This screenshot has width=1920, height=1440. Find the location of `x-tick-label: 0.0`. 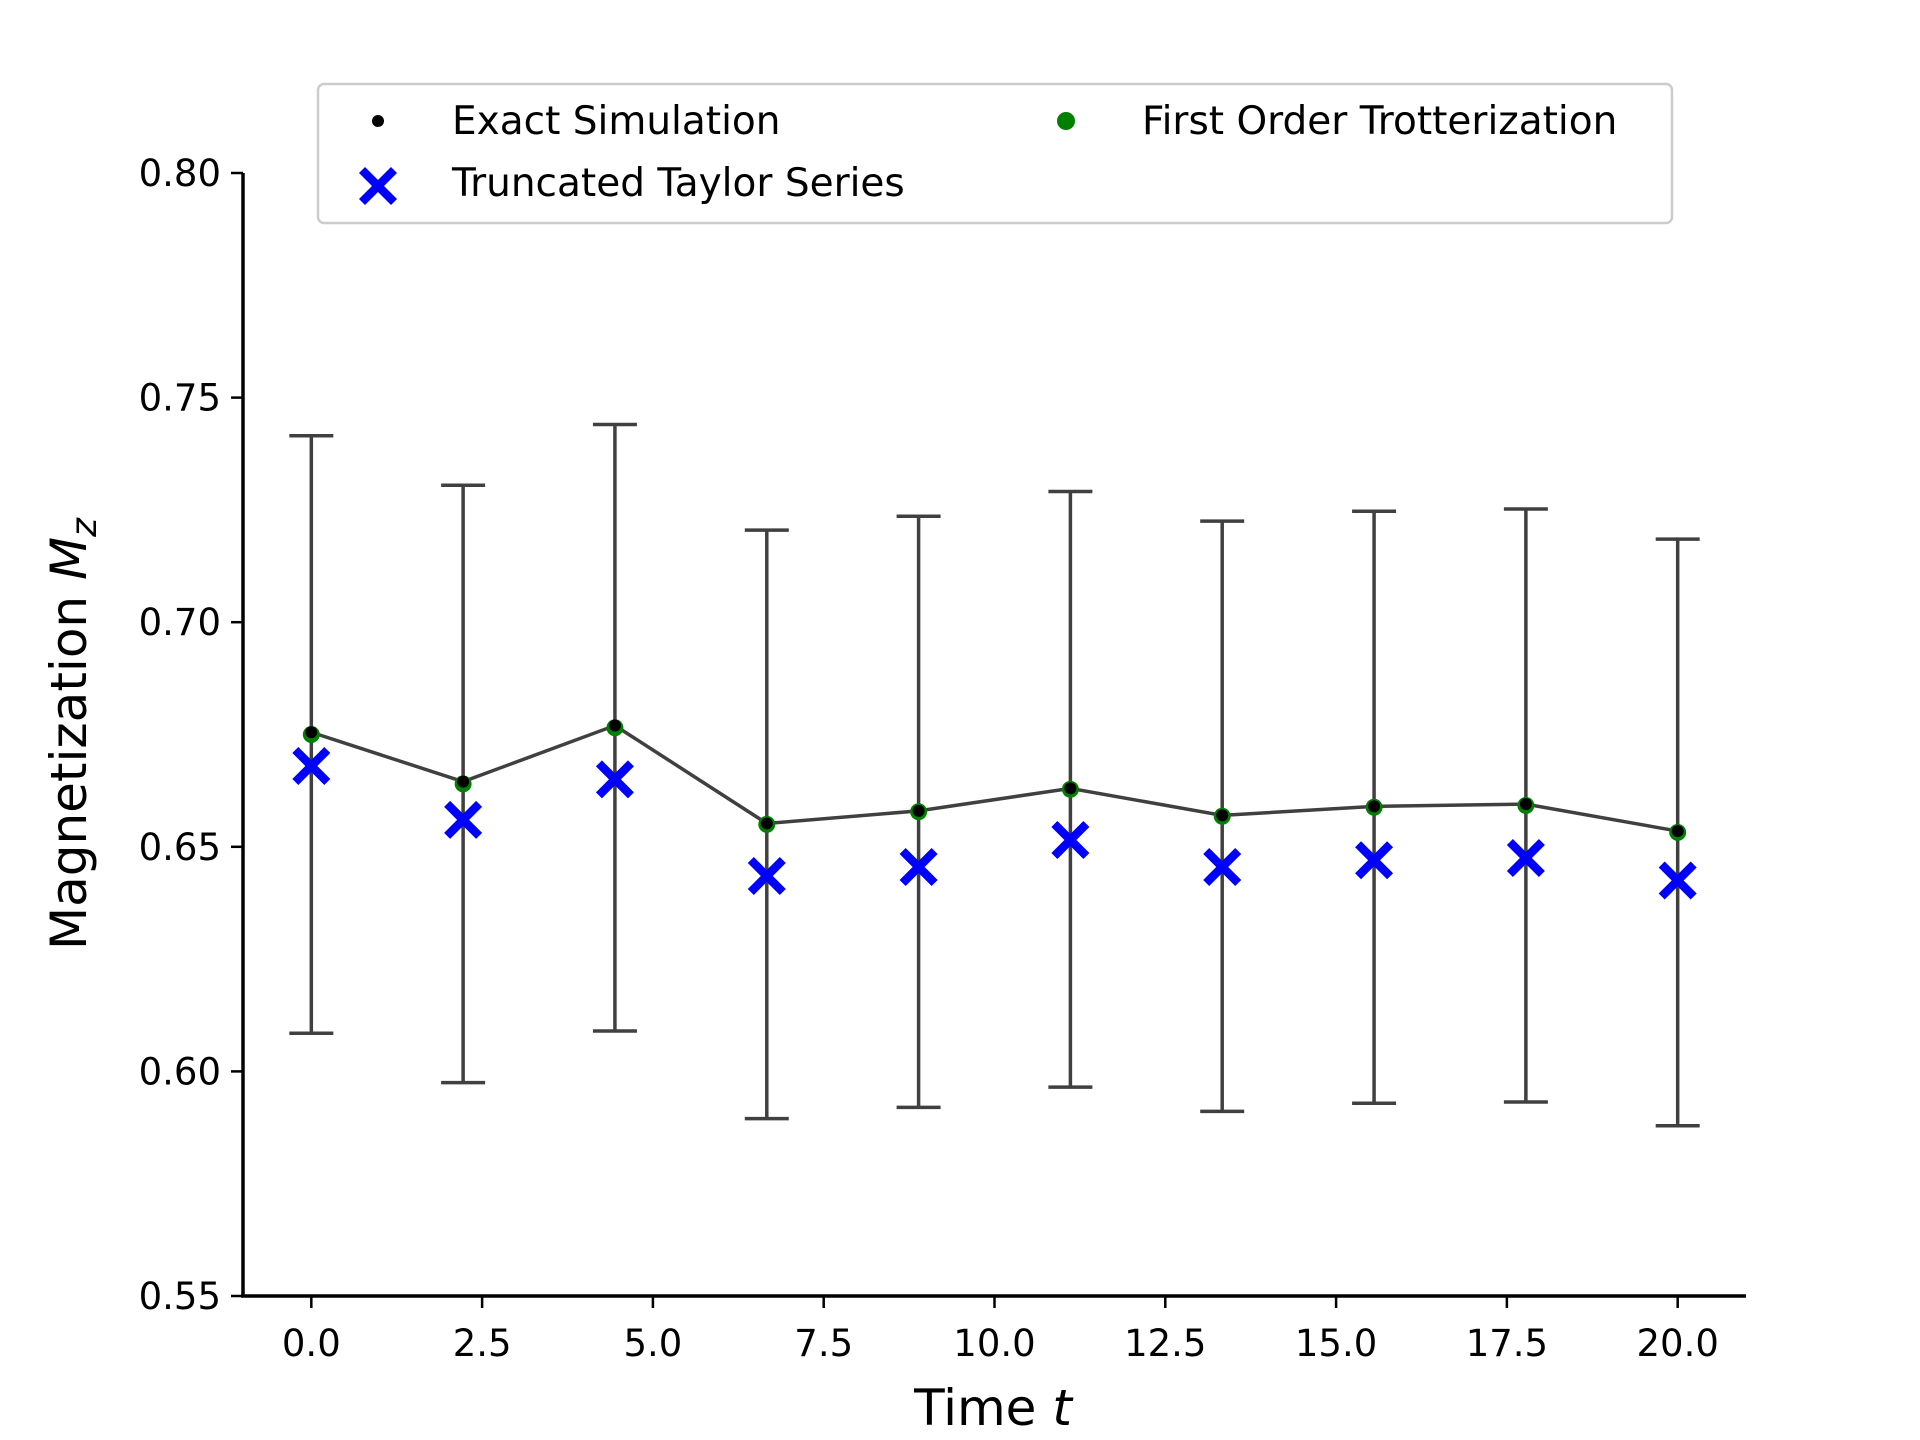

x-tick-label: 0.0 is located at coordinates (311, 1343).